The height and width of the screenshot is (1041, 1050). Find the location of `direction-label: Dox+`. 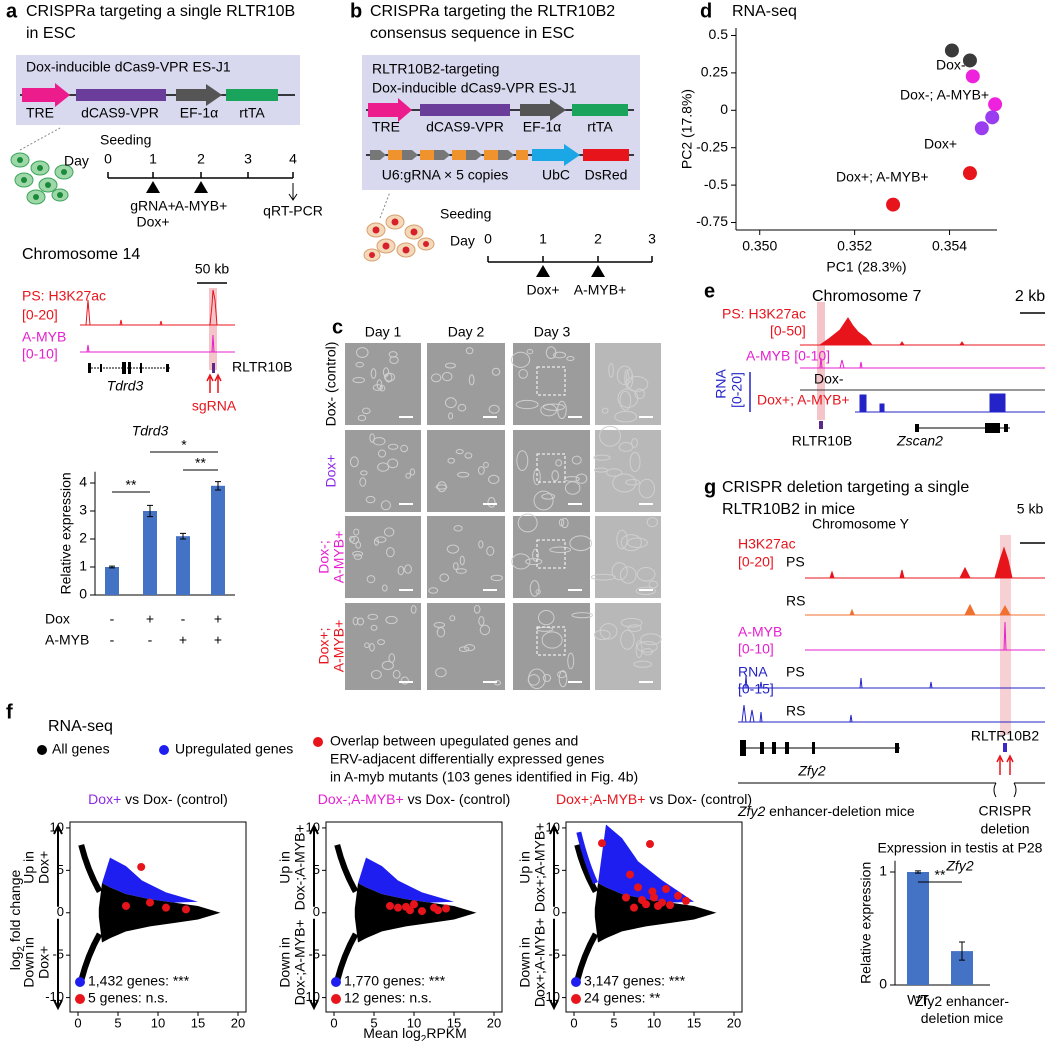

direction-label: Dox+ is located at coordinates (44, 962).